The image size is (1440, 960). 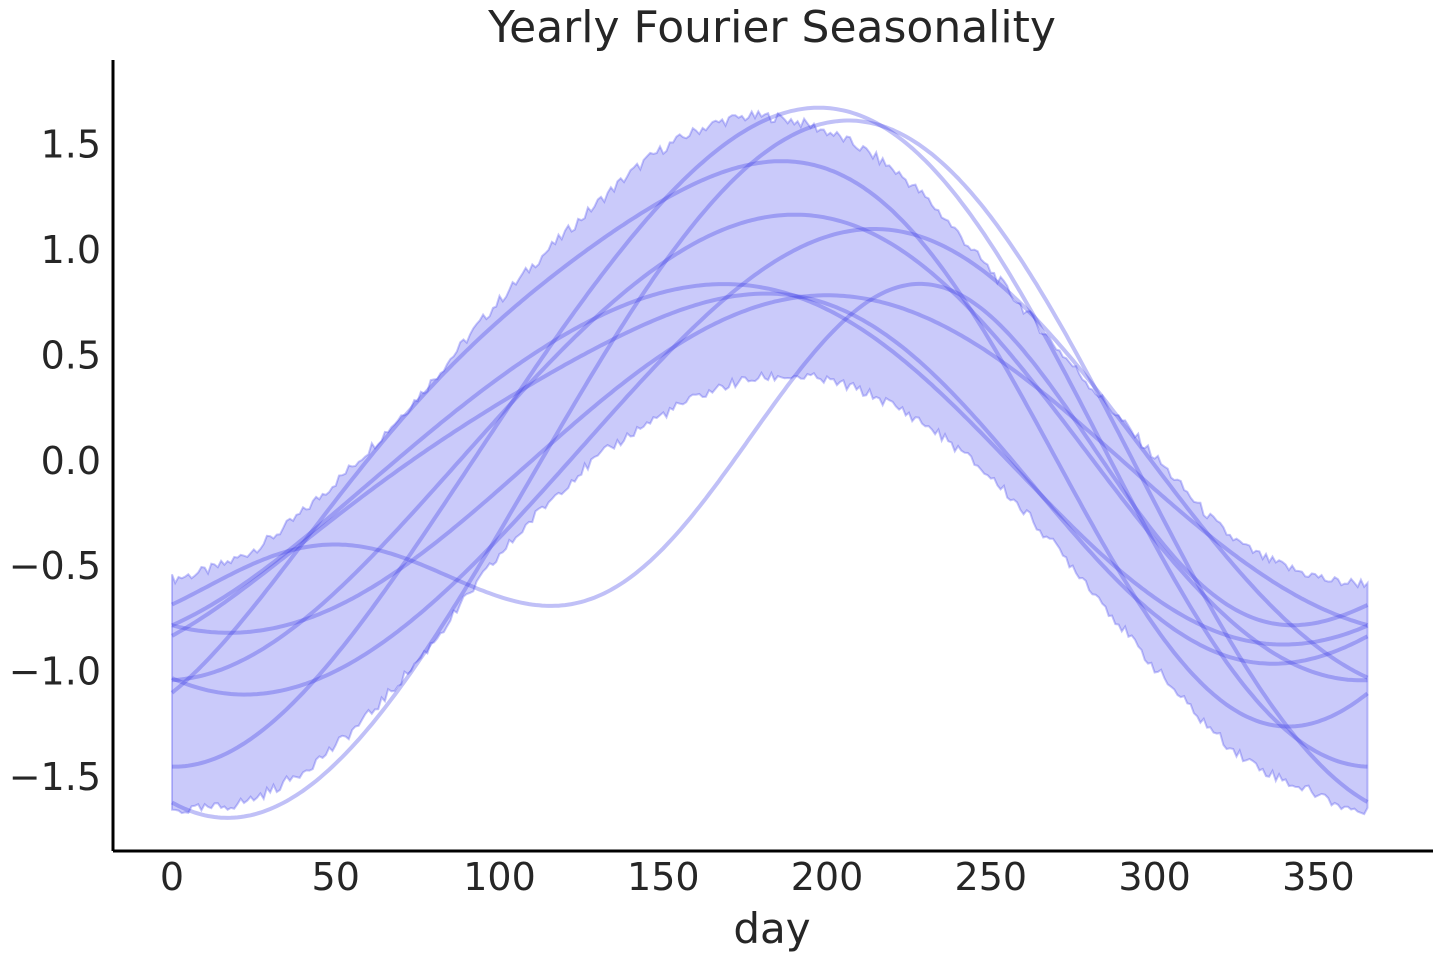 What do you see at coordinates (827, 877) in the screenshot?
I see `x-tick-label: 200` at bounding box center [827, 877].